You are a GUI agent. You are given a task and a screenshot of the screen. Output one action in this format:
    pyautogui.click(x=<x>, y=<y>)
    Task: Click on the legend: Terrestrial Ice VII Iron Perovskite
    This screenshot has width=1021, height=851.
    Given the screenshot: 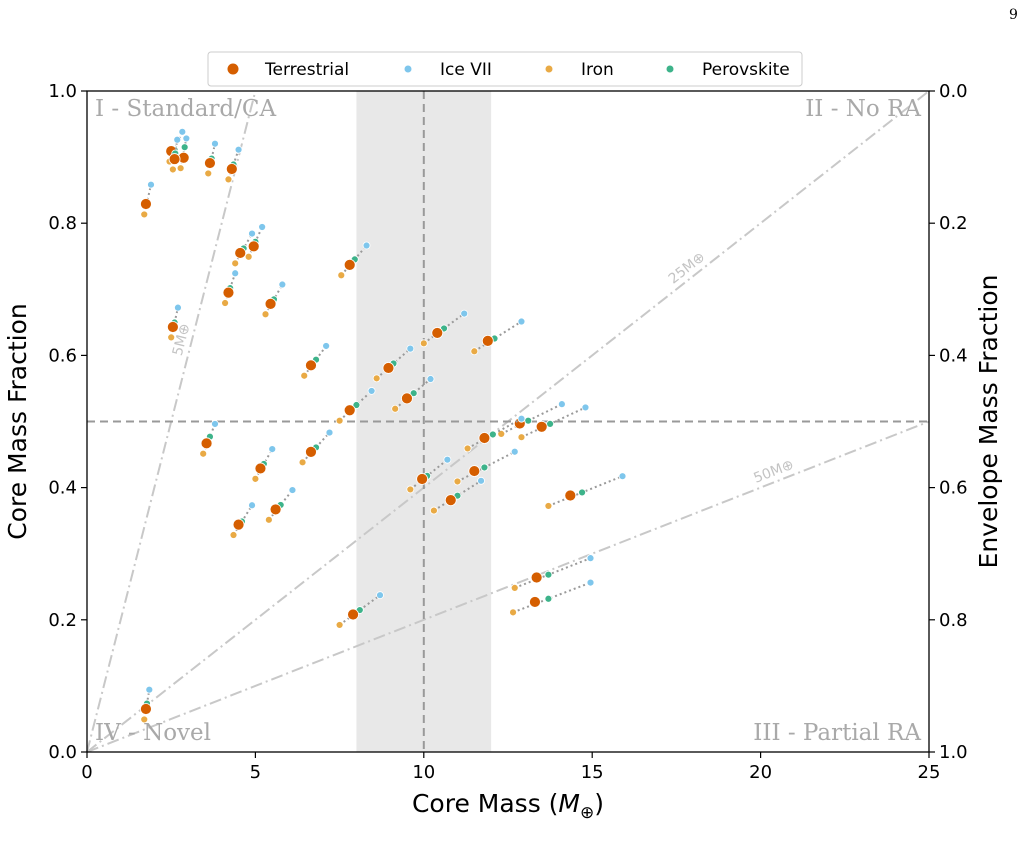 What is the action you would take?
    pyautogui.click(x=505, y=69)
    